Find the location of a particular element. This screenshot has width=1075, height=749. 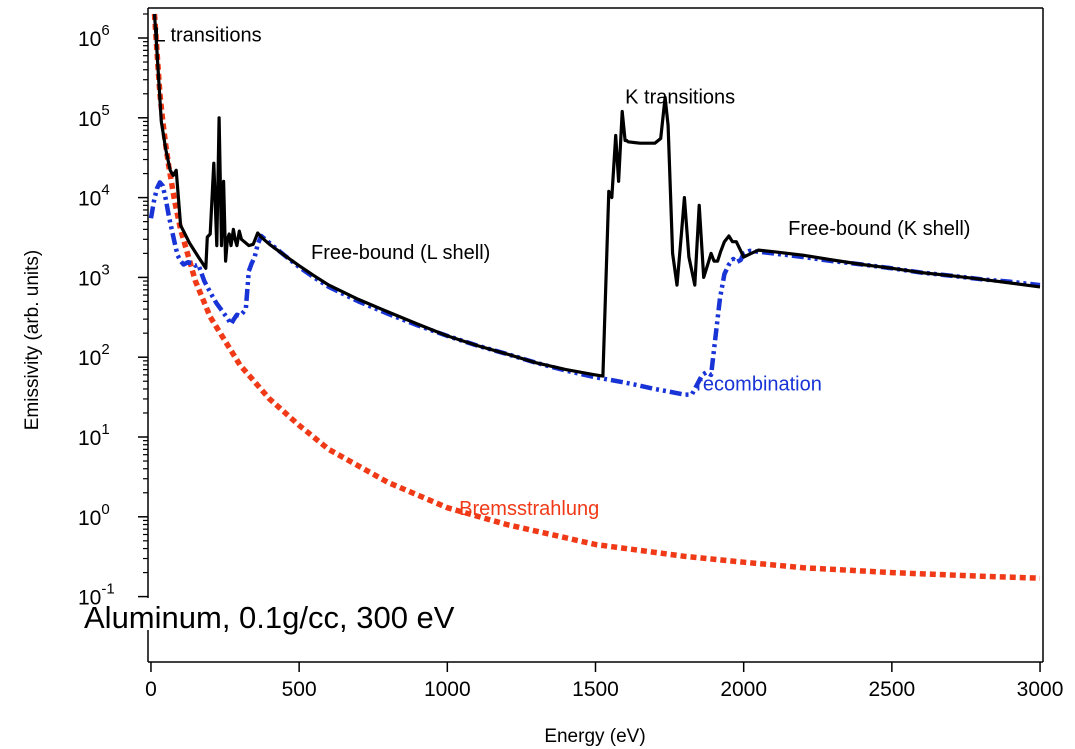

y-tick-label: 10⁶ is located at coordinates (94, 36).